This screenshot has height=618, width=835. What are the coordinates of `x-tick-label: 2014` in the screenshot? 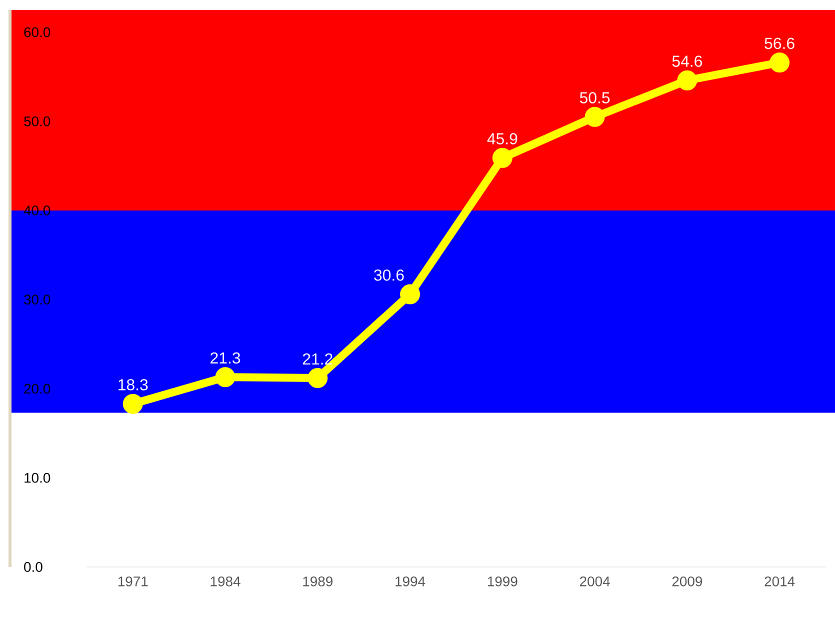 It's located at (779, 581).